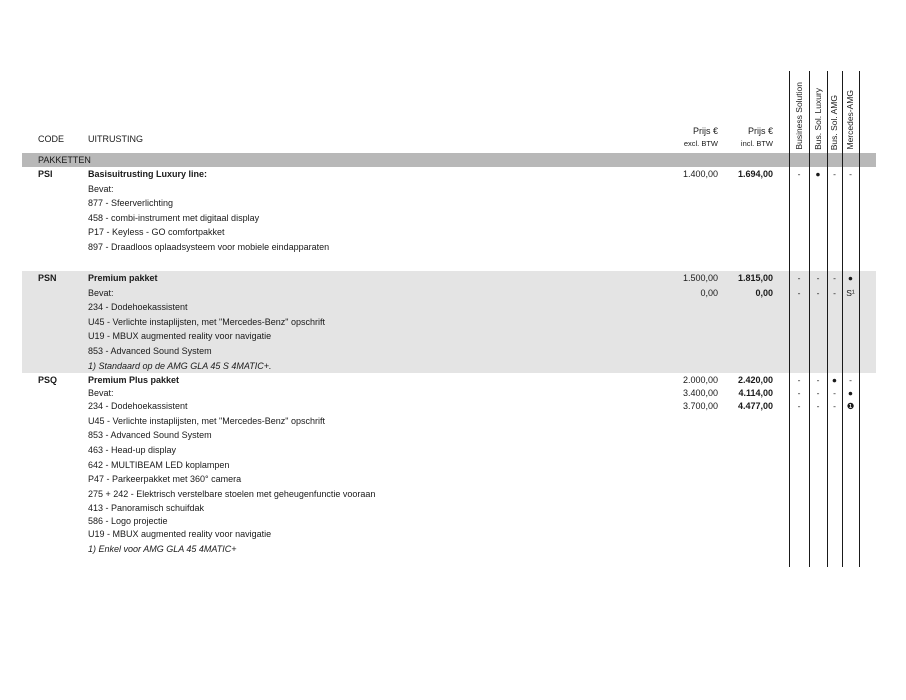 The width and height of the screenshot is (906, 700). Describe the element at coordinates (850, 406) in the screenshot. I see `availability-mark-mercedes-amg: ❶` at that location.